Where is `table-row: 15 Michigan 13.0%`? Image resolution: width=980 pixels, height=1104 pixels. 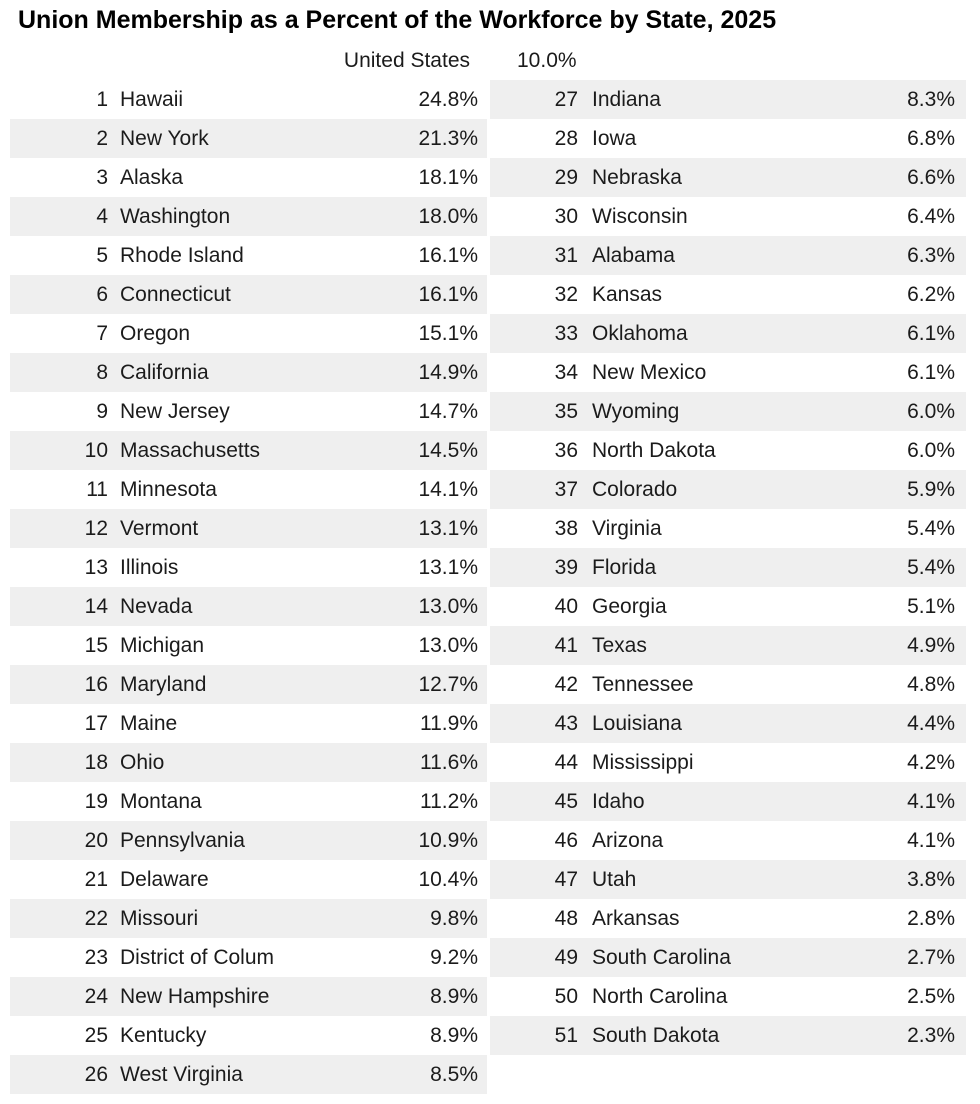 table-row: 15 Michigan 13.0% is located at coordinates (248, 645).